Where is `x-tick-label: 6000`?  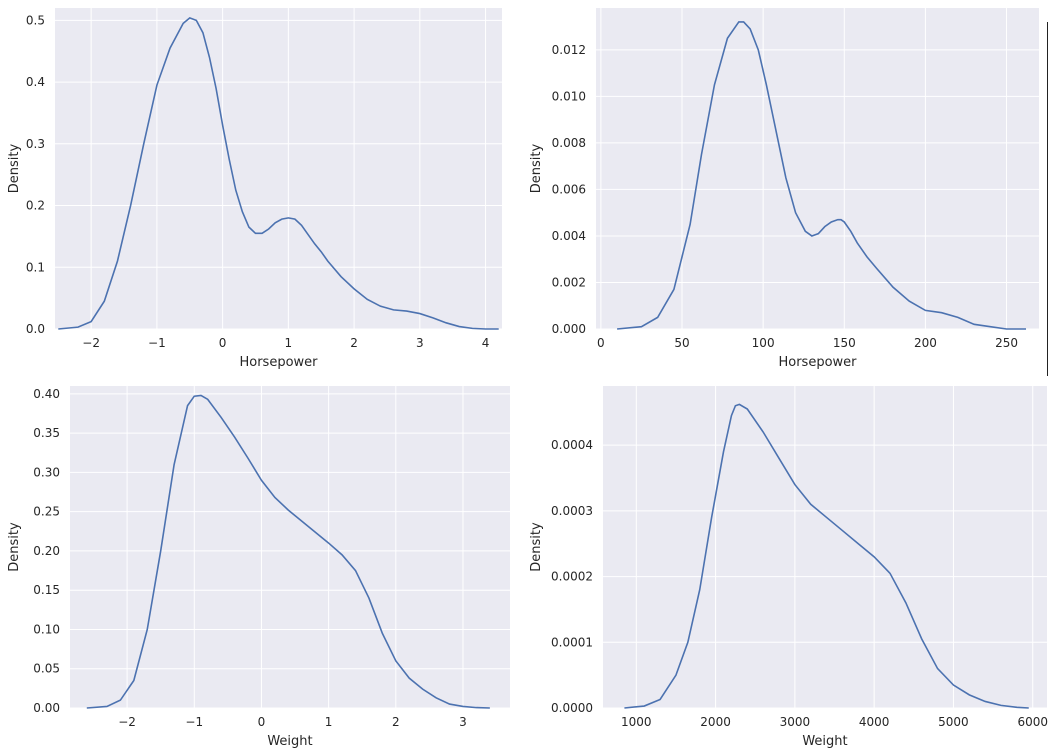 x-tick-label: 6000 is located at coordinates (1032, 722).